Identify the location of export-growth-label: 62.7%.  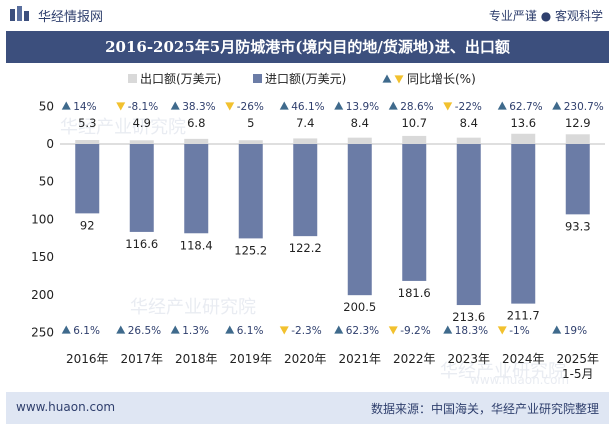
(525, 107).